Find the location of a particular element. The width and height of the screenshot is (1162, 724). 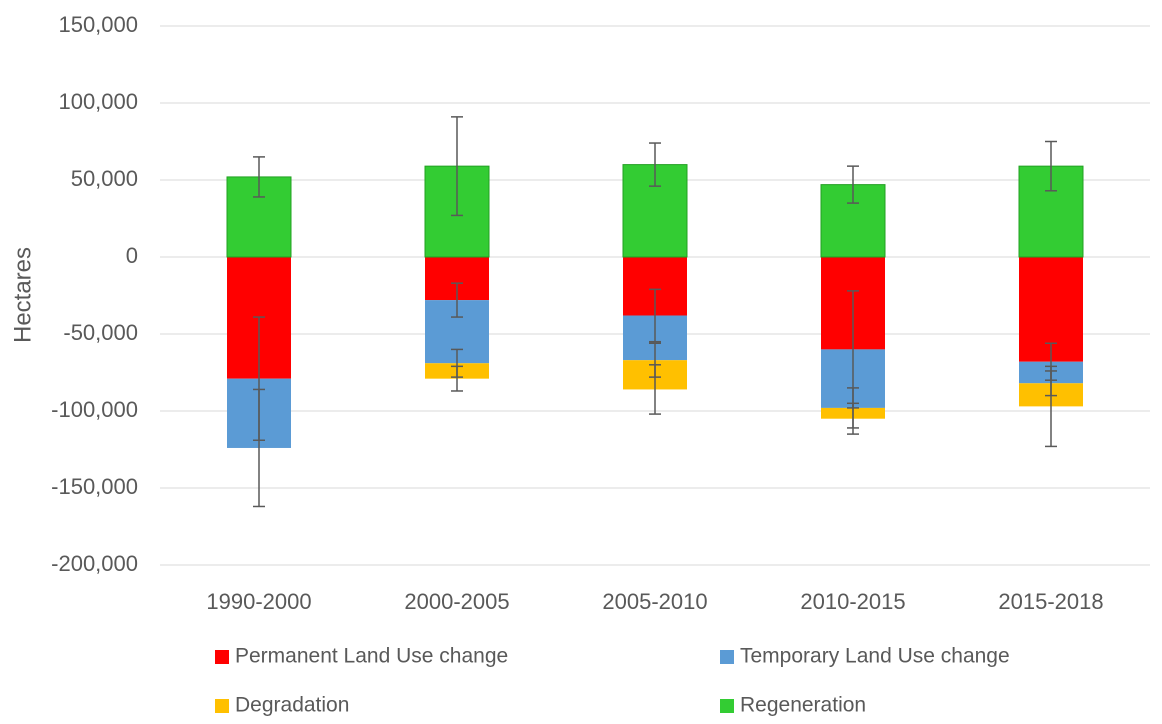

y-tick-label: 0 is located at coordinates (132, 255).